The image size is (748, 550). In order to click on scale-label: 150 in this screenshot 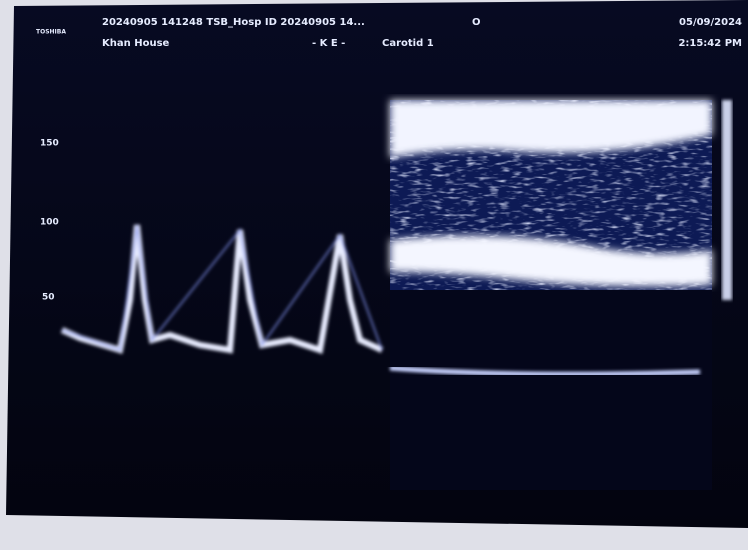, I will do `click(49, 144)`.